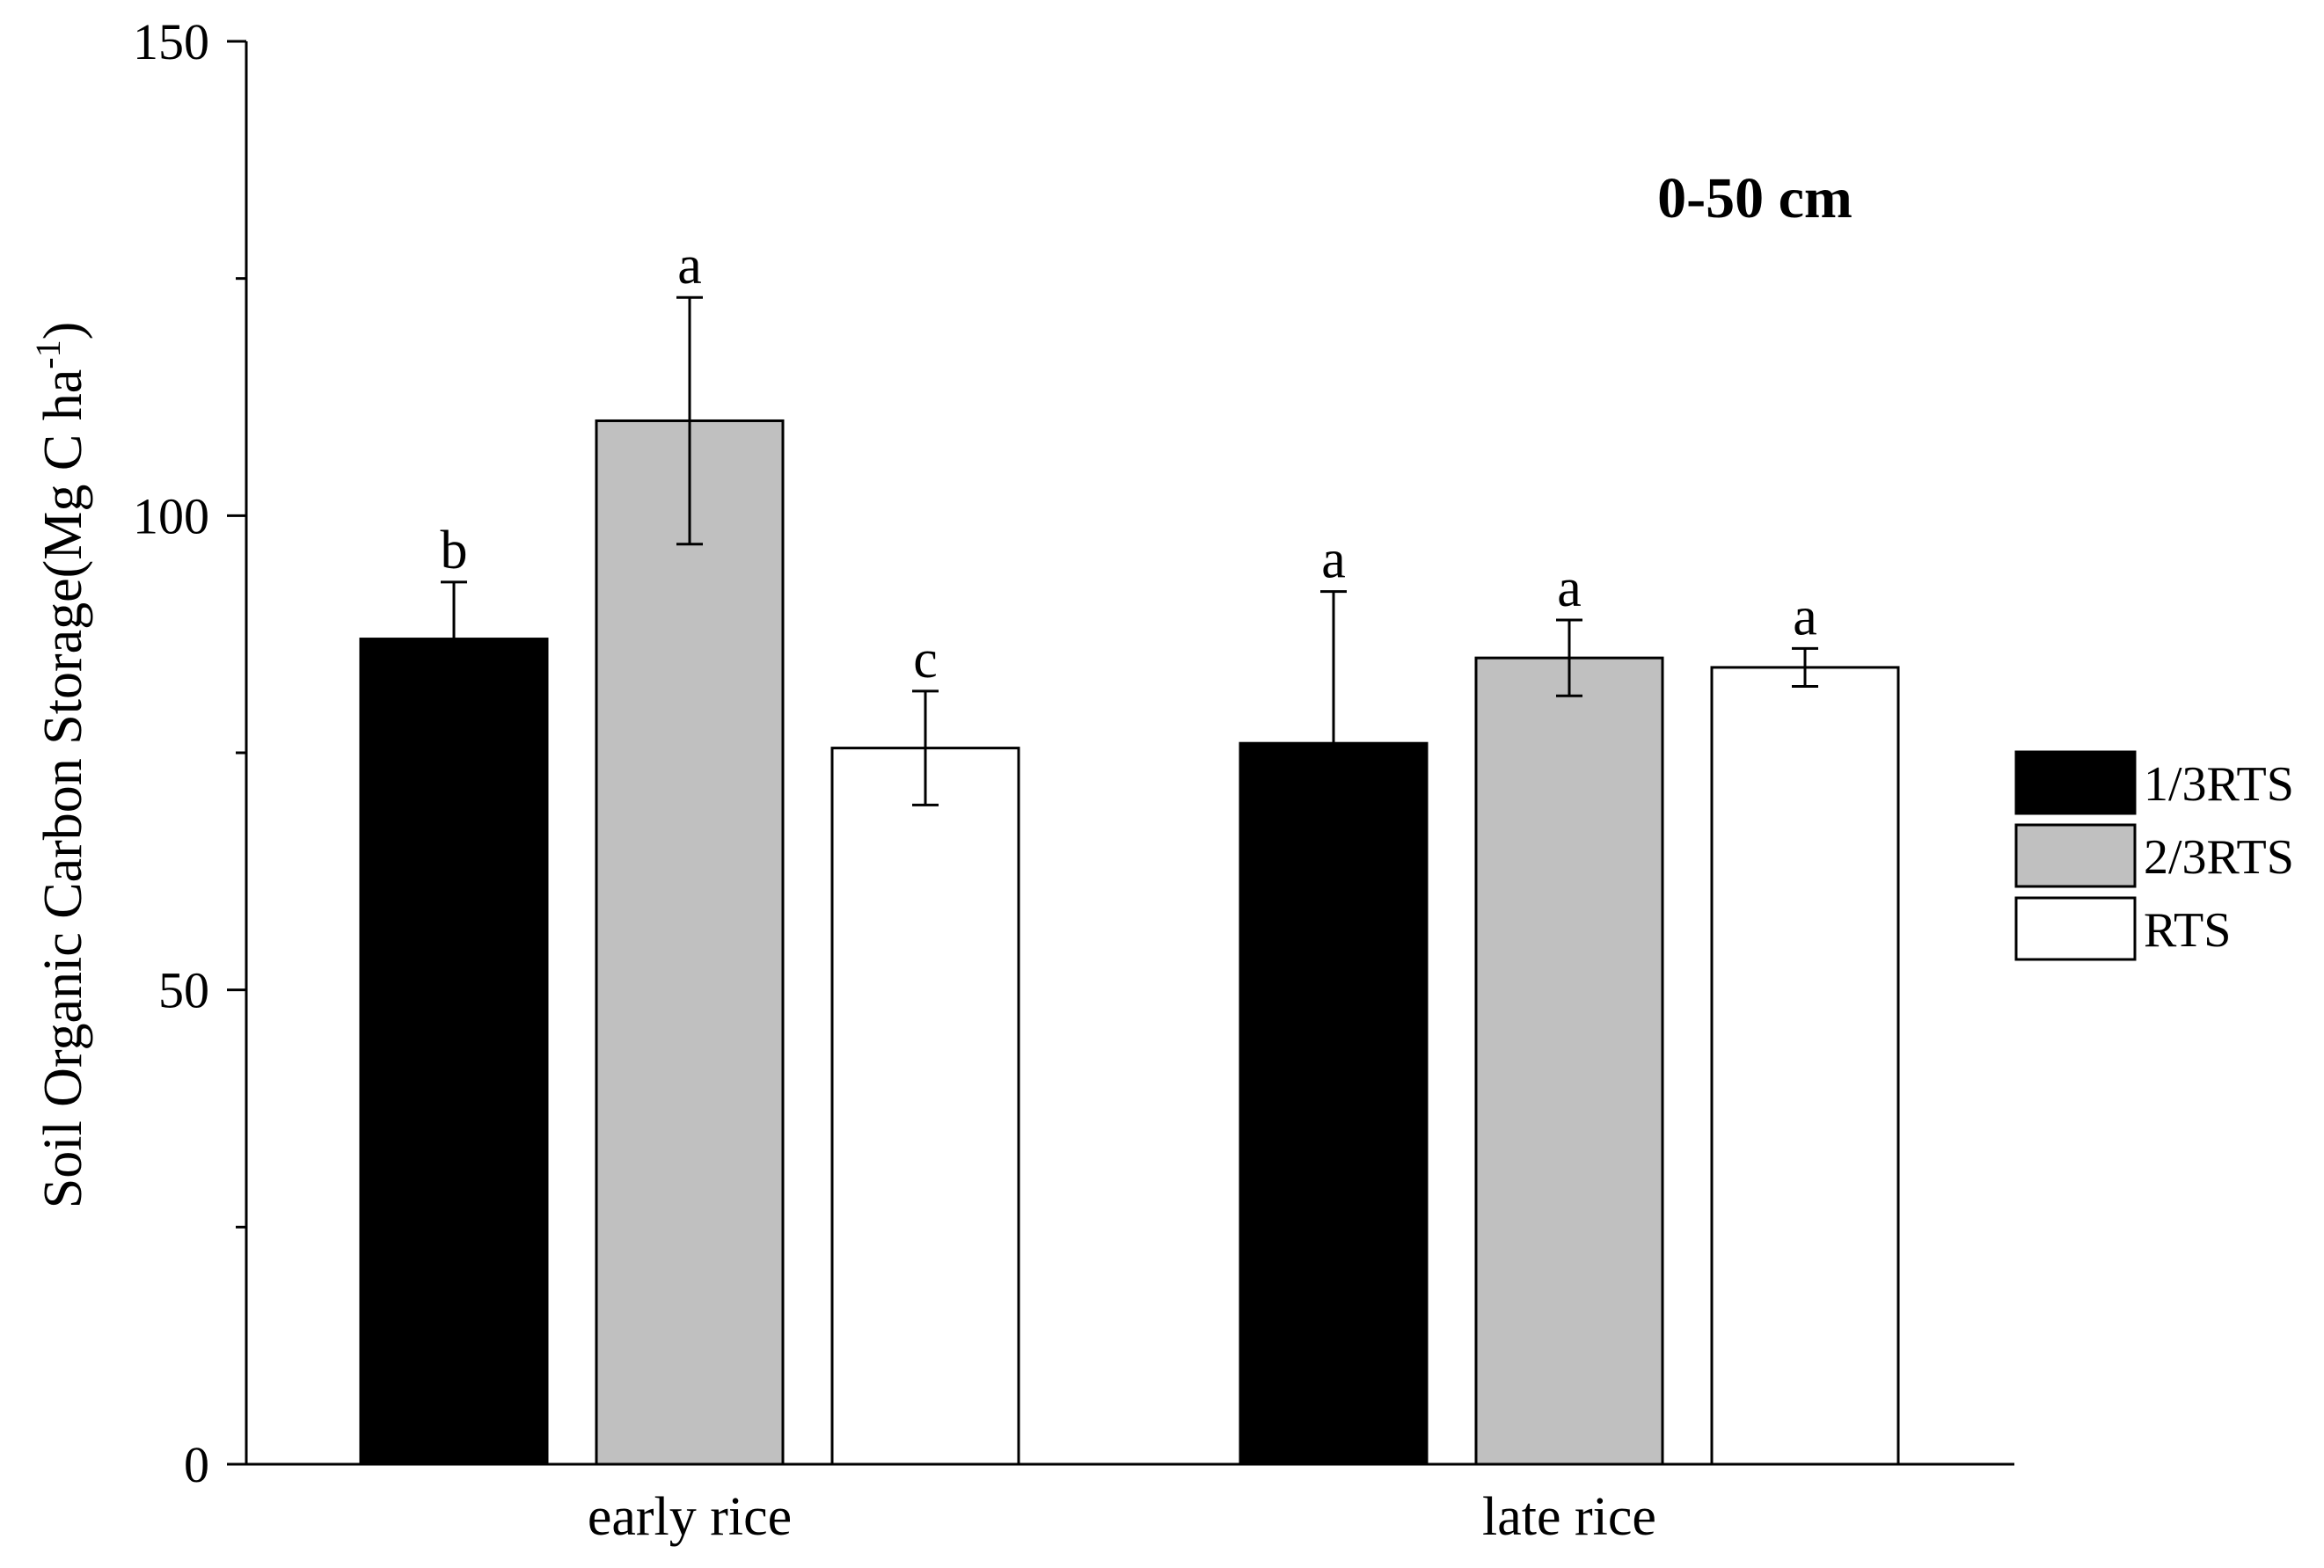 The height and width of the screenshot is (1568, 2324). I want to click on y-tick-label: 100, so click(171, 515).